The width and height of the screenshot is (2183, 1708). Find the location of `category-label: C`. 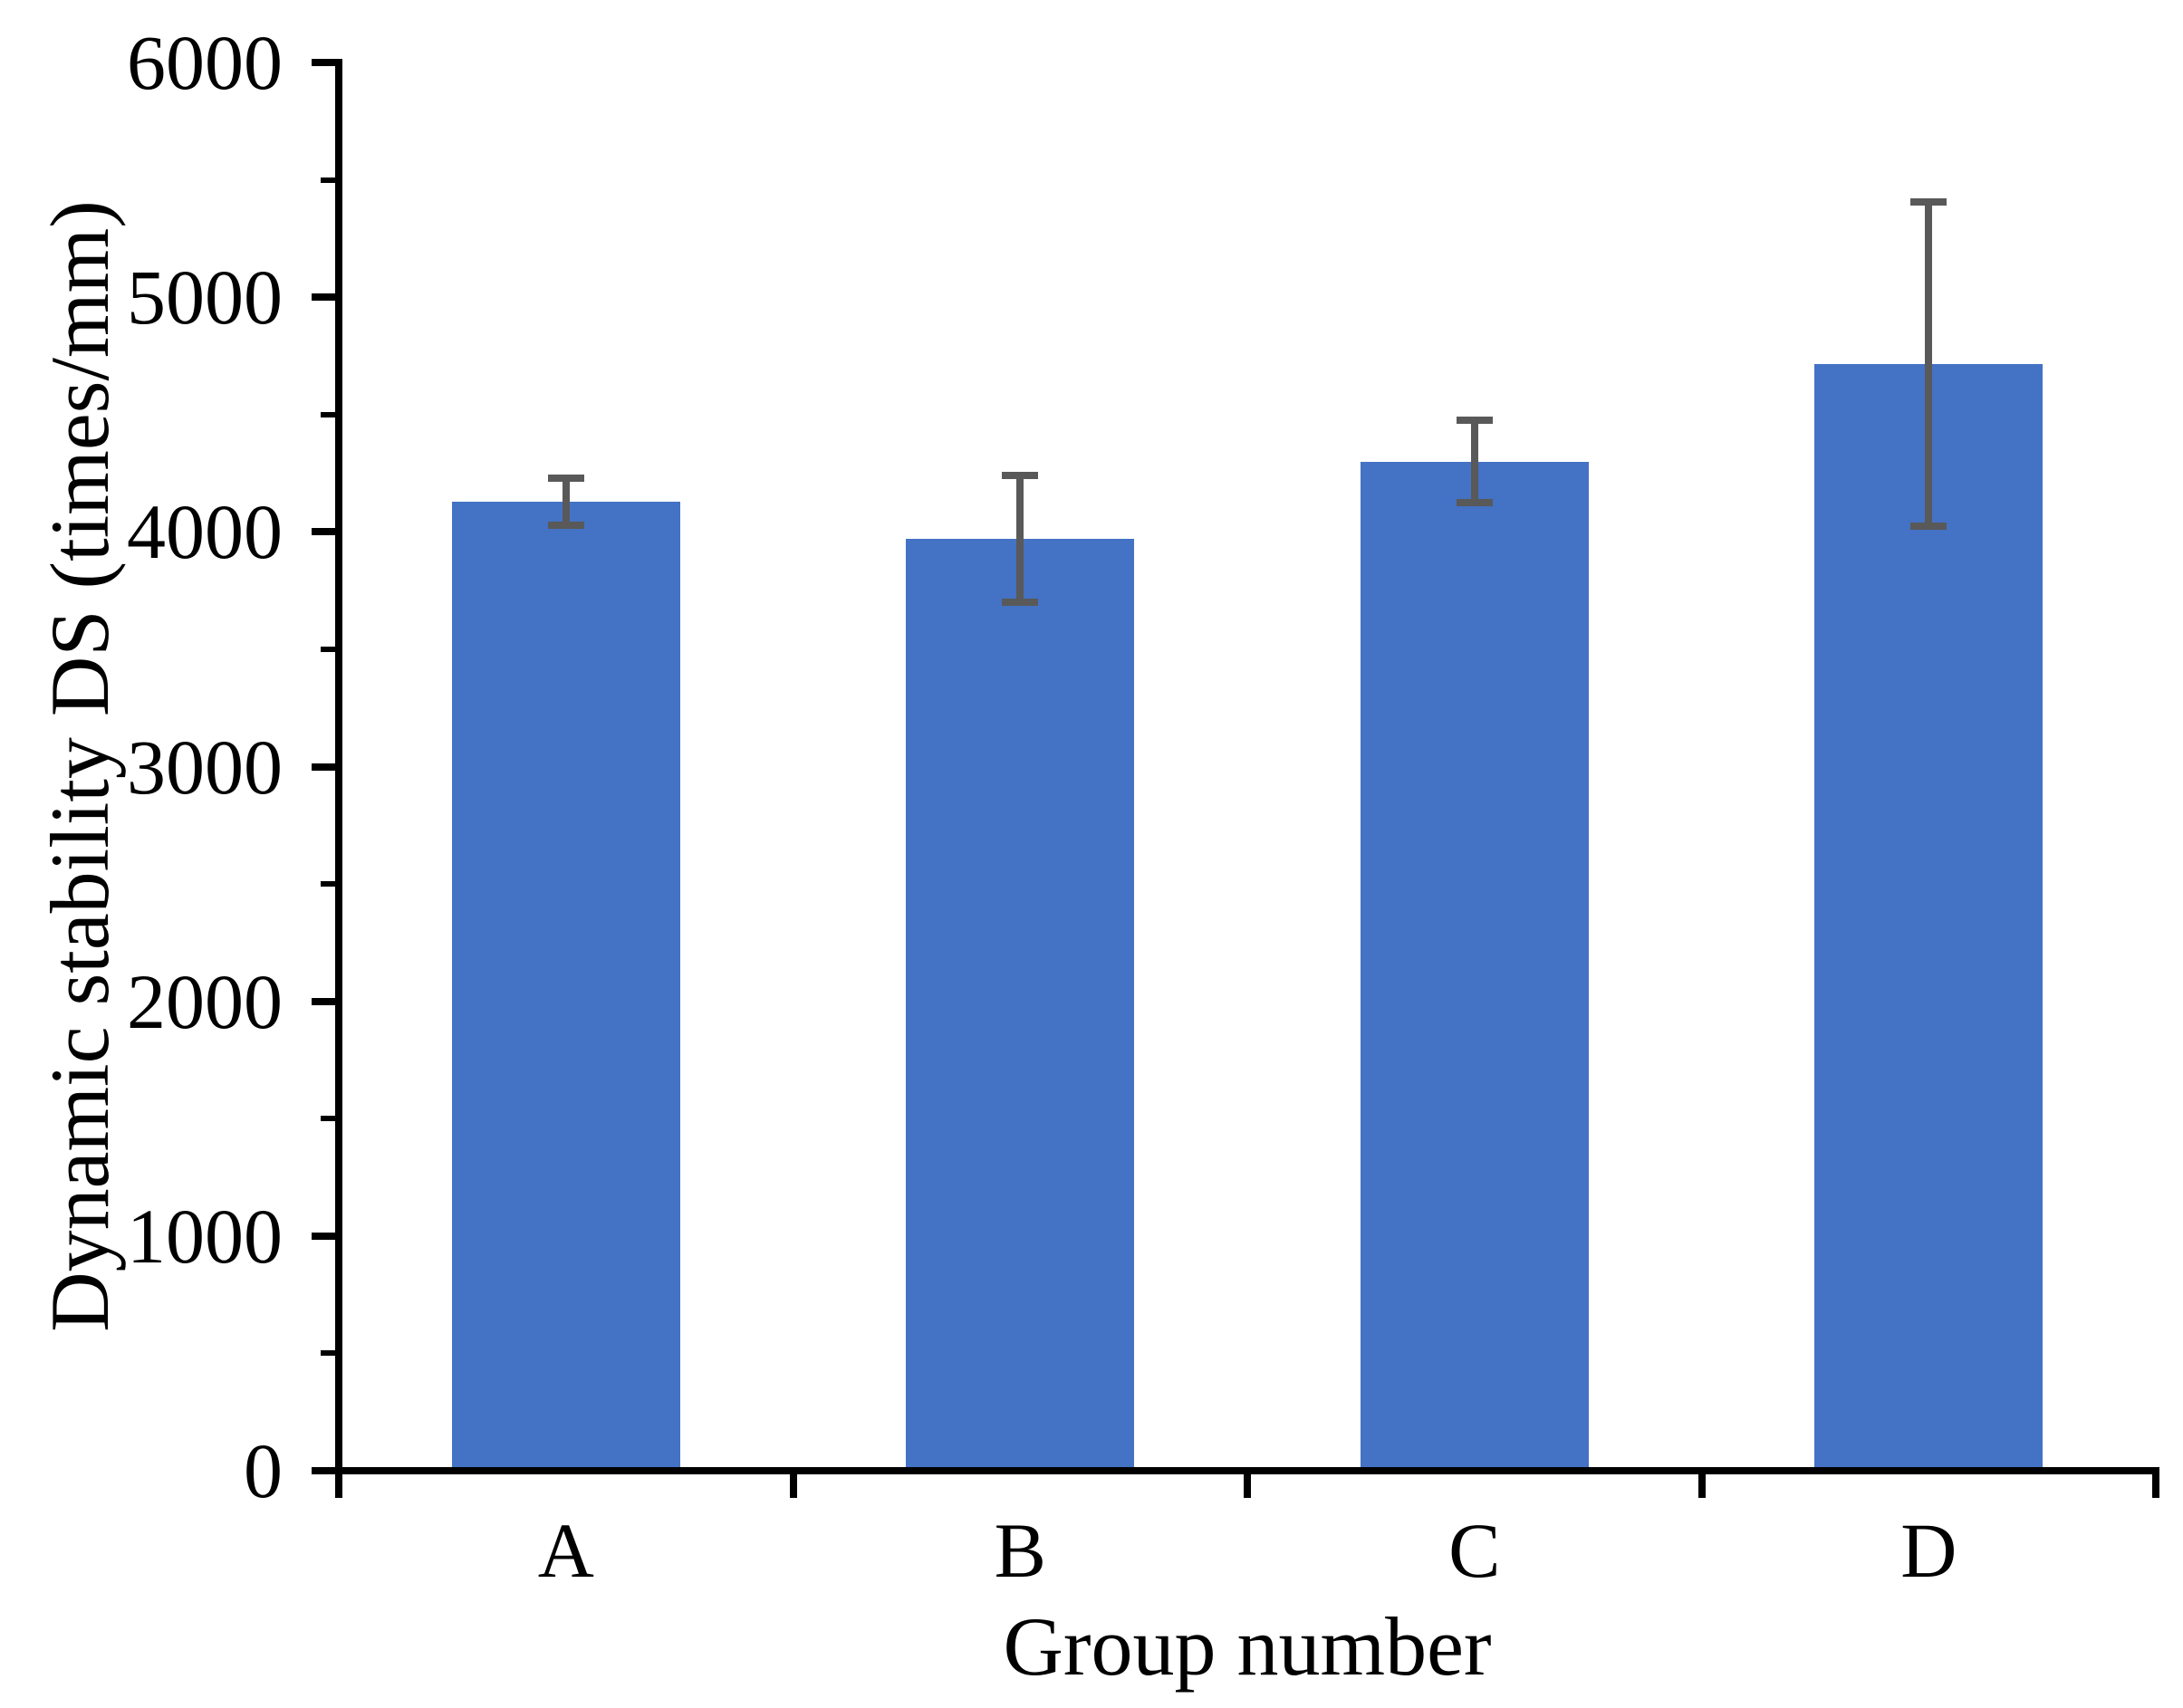

category-label: C is located at coordinates (1474, 1550).